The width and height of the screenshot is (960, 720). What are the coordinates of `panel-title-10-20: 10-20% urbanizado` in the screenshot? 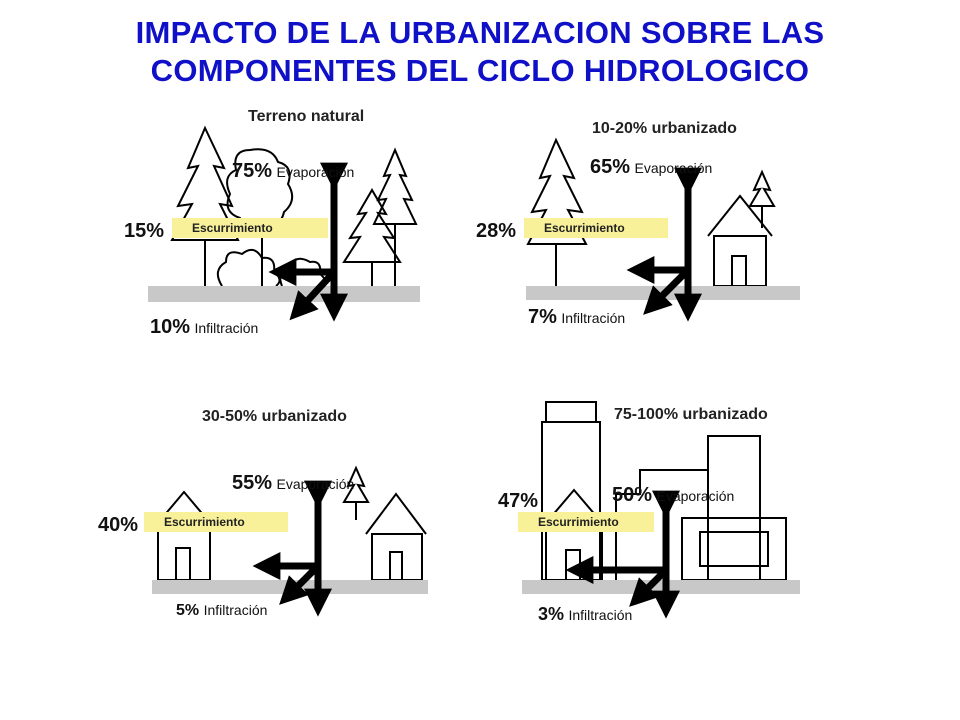 It's located at (664, 128).